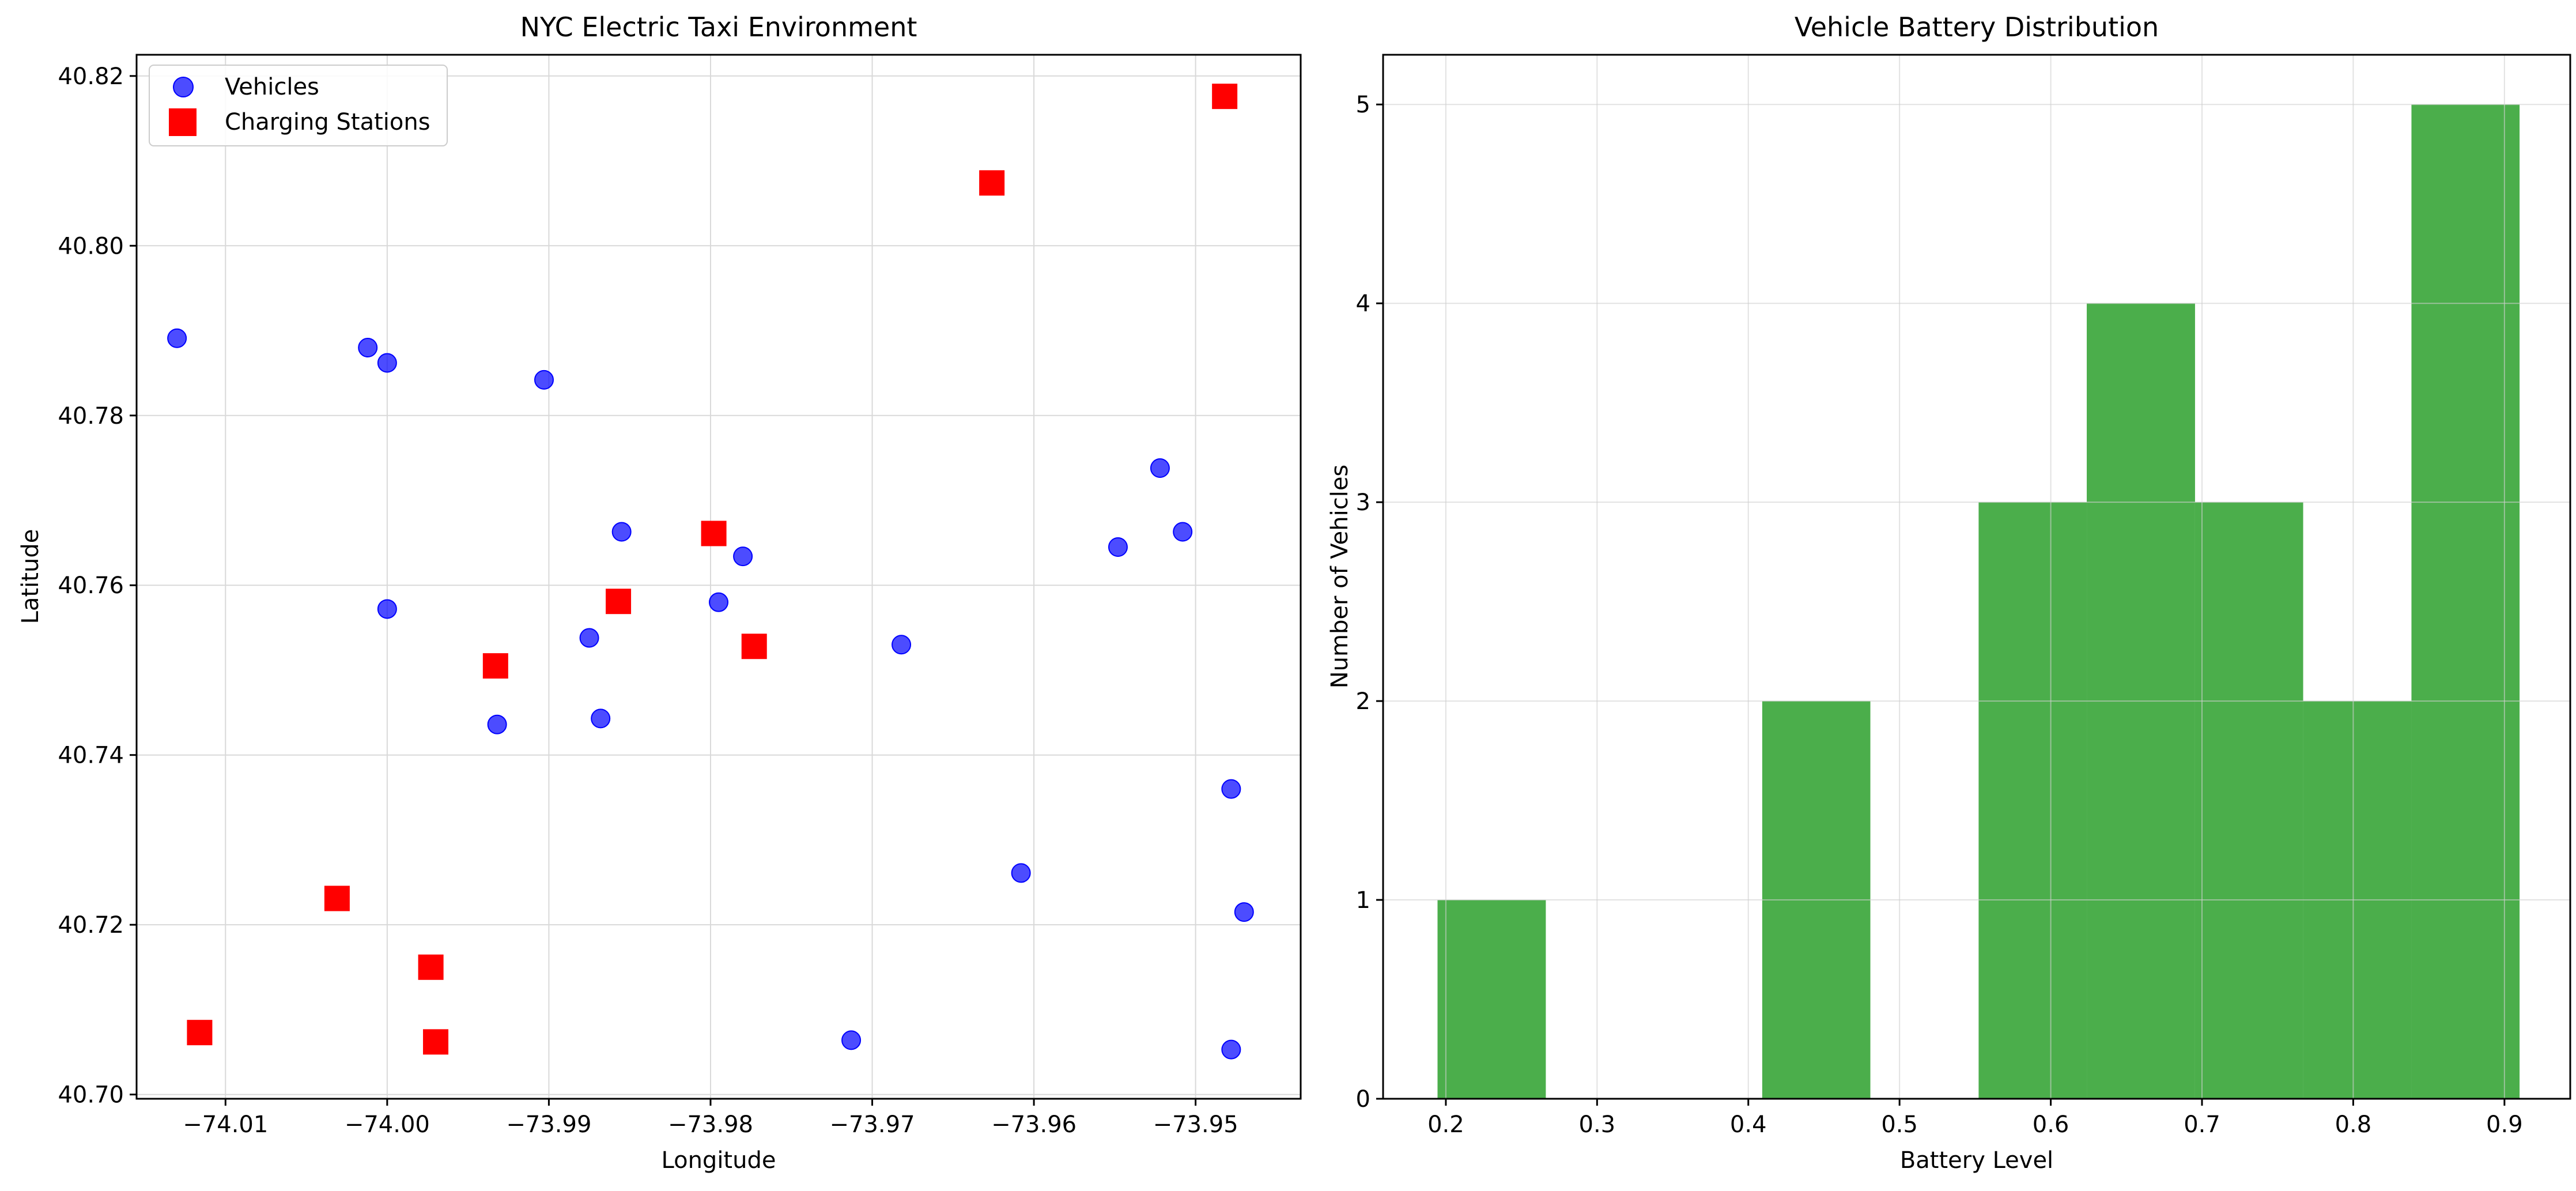 This screenshot has height=1191, width=2576. What do you see at coordinates (1899, 1124) in the screenshot?
I see `histogram-x-tick-label: 0.5` at bounding box center [1899, 1124].